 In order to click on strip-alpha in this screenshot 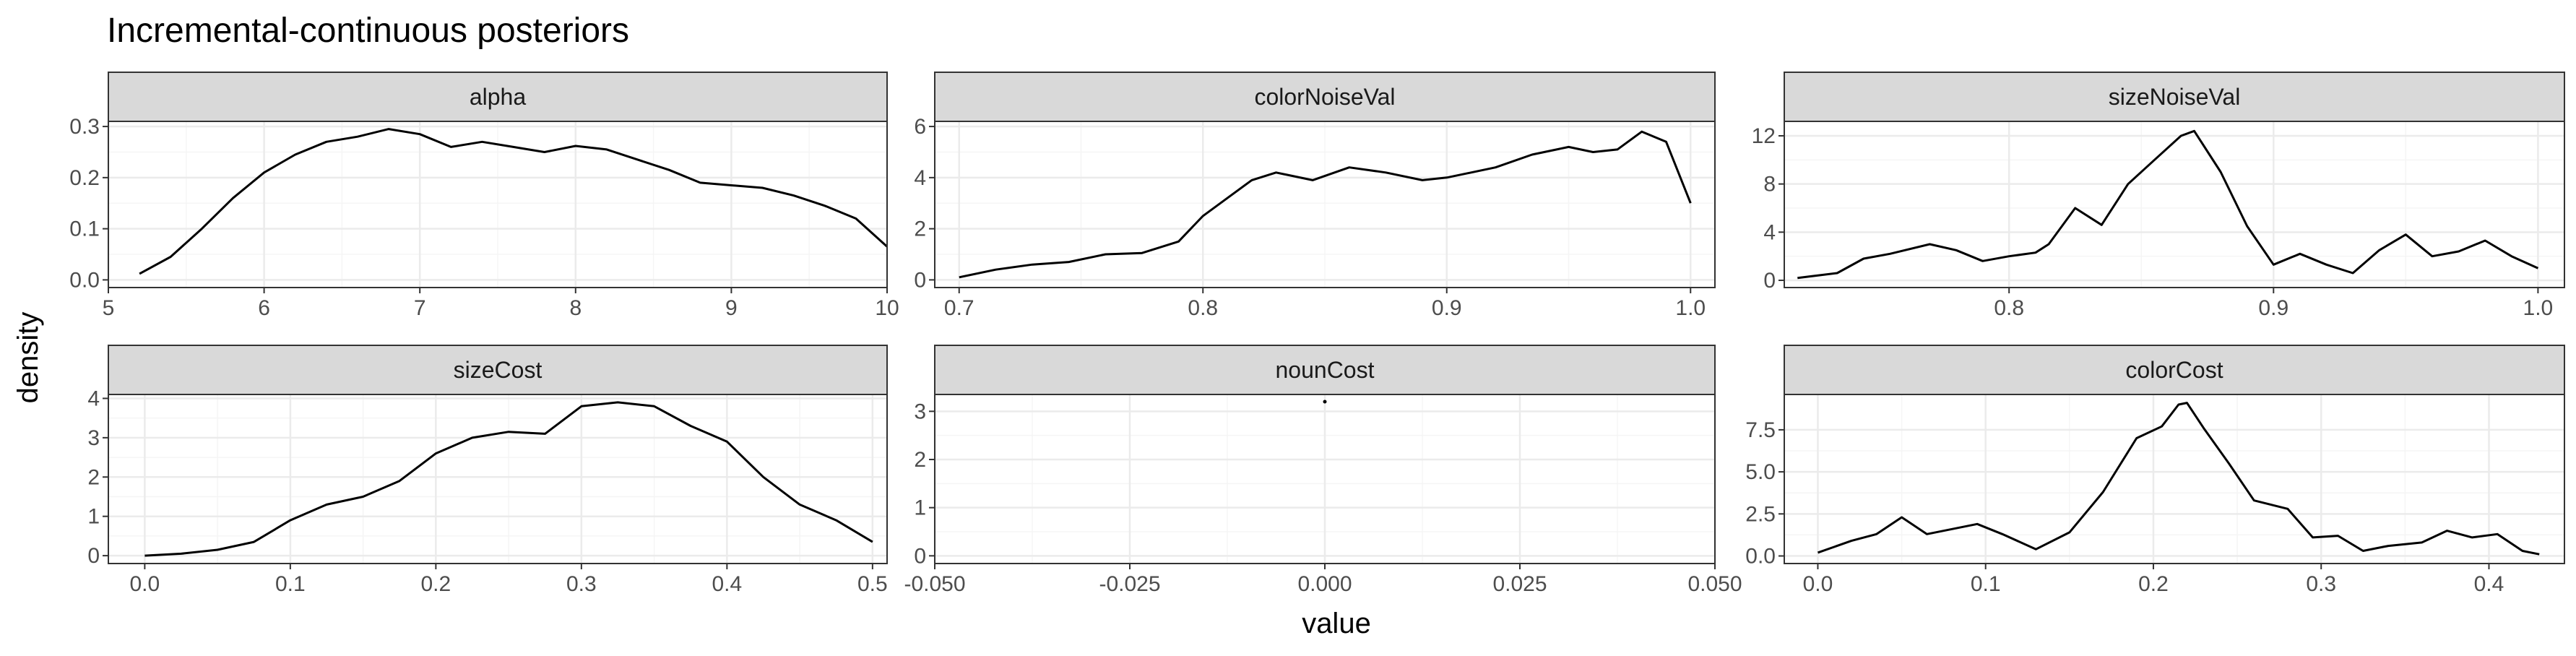, I will do `click(498, 97)`.